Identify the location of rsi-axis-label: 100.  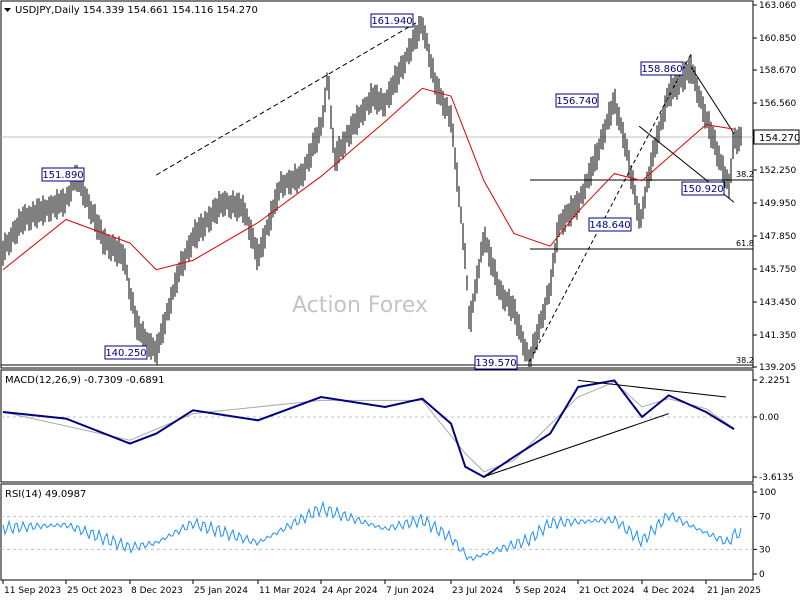
(767, 493).